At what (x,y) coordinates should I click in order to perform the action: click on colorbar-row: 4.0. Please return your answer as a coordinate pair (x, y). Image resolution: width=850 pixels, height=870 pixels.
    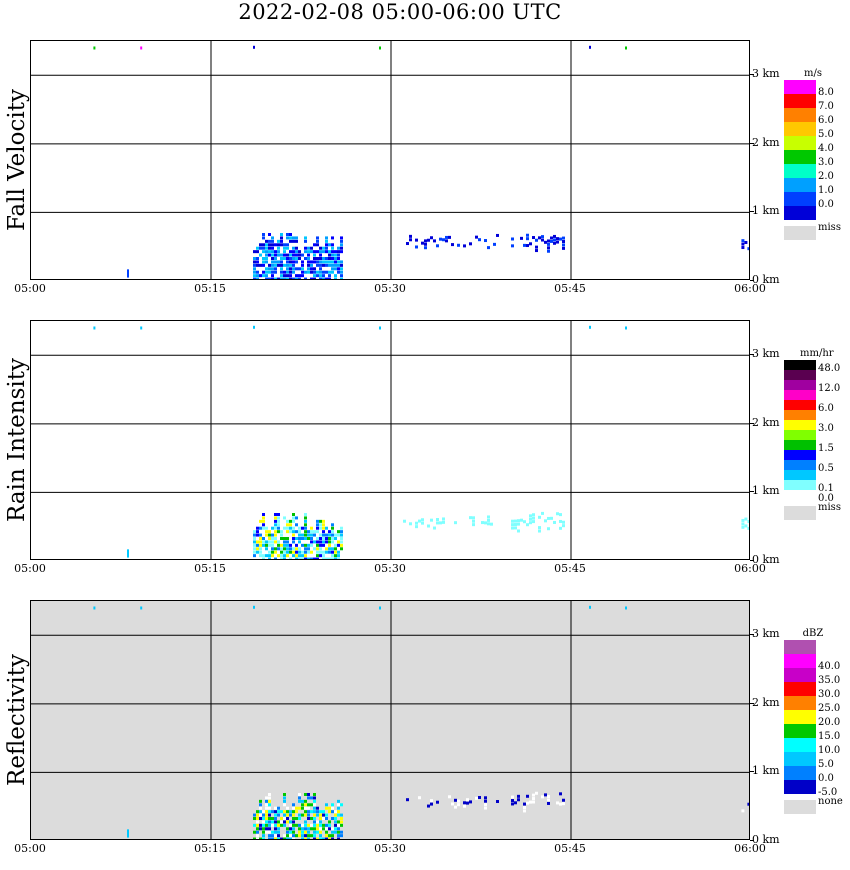
    Looking at the image, I should click on (809, 145).